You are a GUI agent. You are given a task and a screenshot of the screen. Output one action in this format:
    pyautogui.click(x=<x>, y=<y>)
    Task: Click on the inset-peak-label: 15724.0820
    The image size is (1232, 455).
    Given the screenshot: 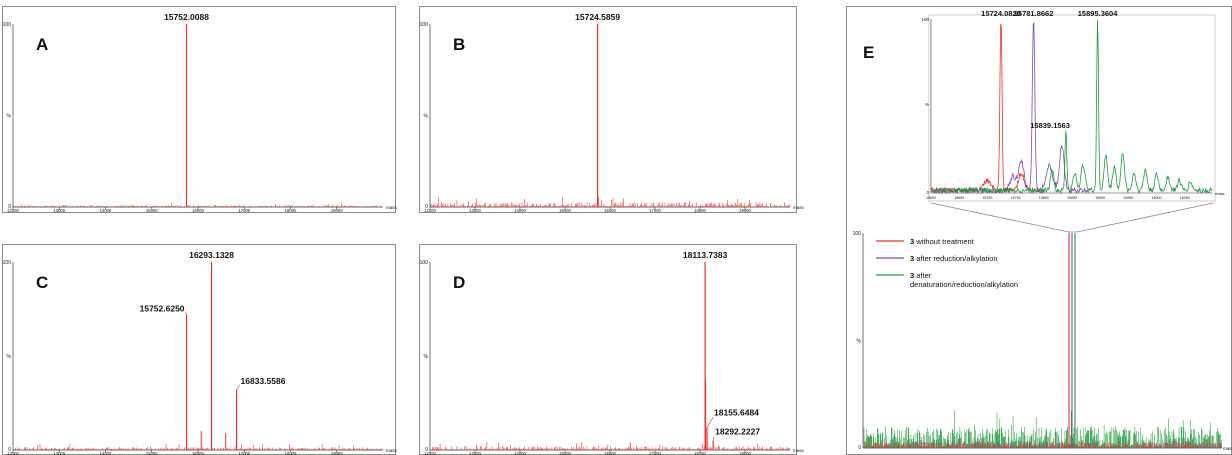 What is the action you would take?
    pyautogui.click(x=1001, y=13)
    